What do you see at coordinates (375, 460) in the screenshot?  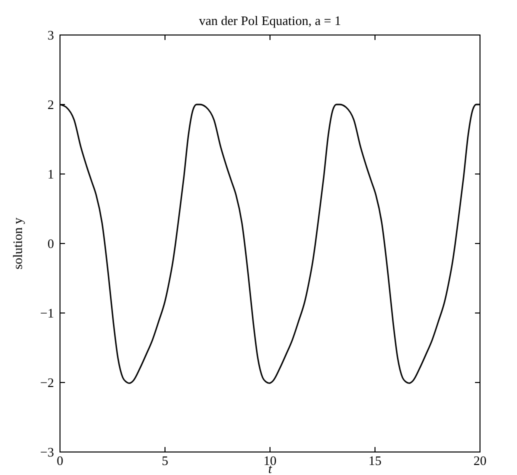 I see `x-tick-label: 15` at bounding box center [375, 460].